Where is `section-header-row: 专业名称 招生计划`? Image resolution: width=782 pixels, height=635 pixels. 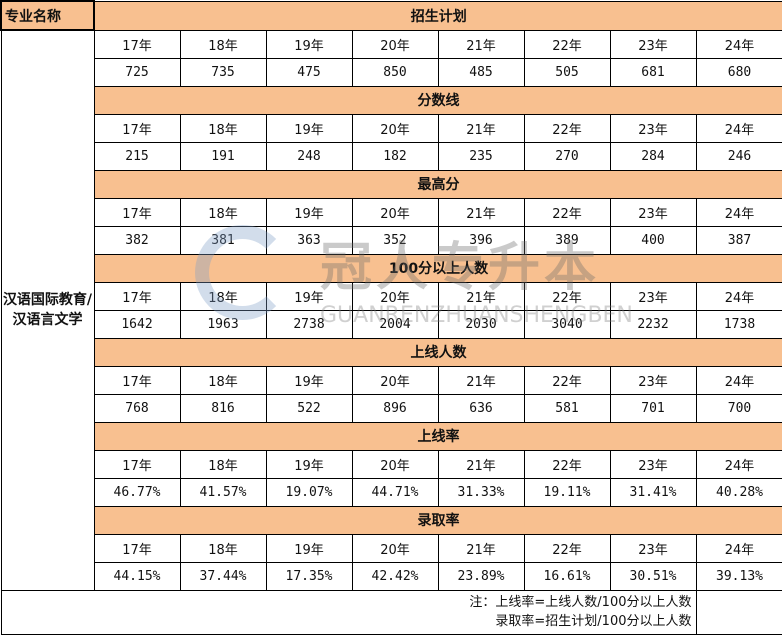 section-header-row: 专业名称 招生计划 is located at coordinates (391, 15).